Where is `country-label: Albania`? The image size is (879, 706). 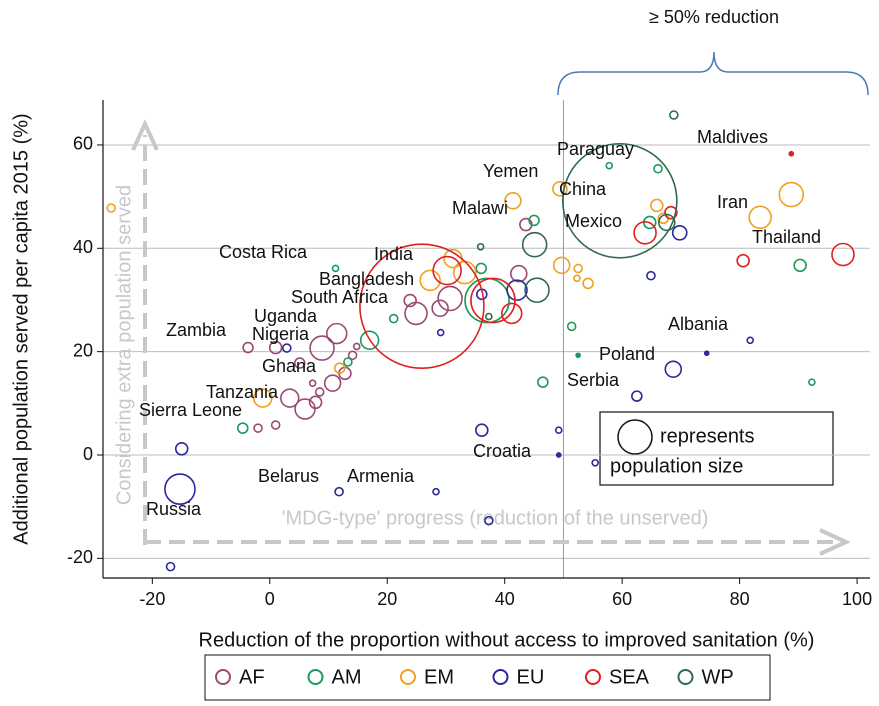
country-label: Albania is located at coordinates (698, 324).